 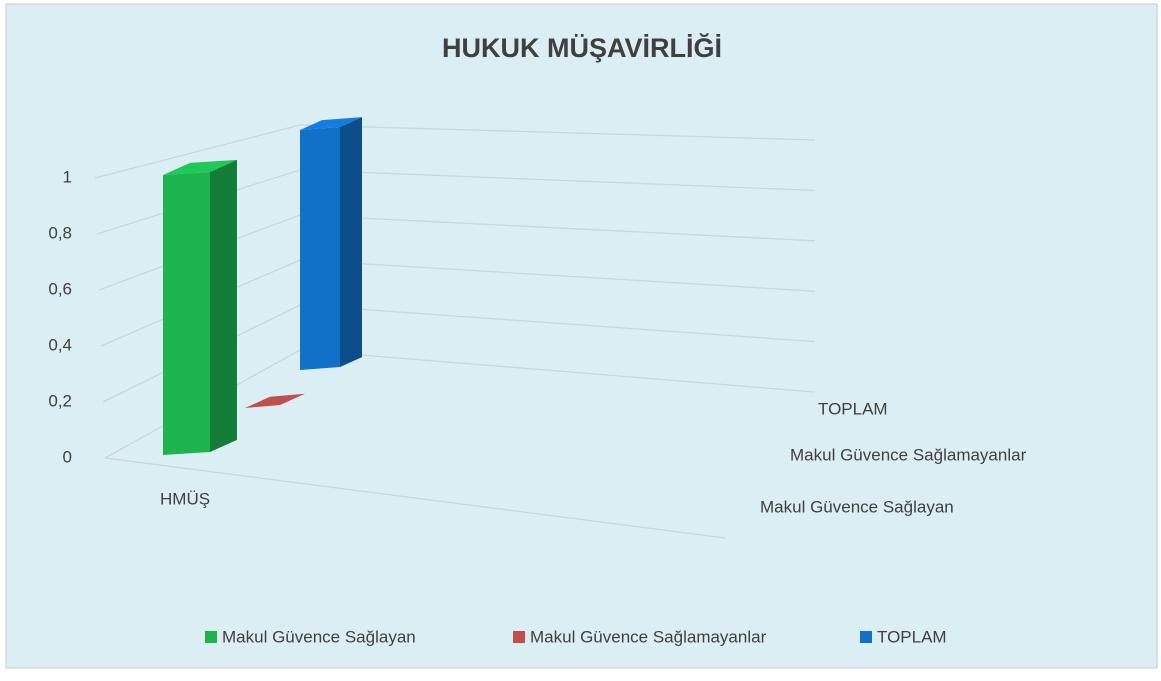 What do you see at coordinates (67, 176) in the screenshot?
I see `y-tick-label: 1` at bounding box center [67, 176].